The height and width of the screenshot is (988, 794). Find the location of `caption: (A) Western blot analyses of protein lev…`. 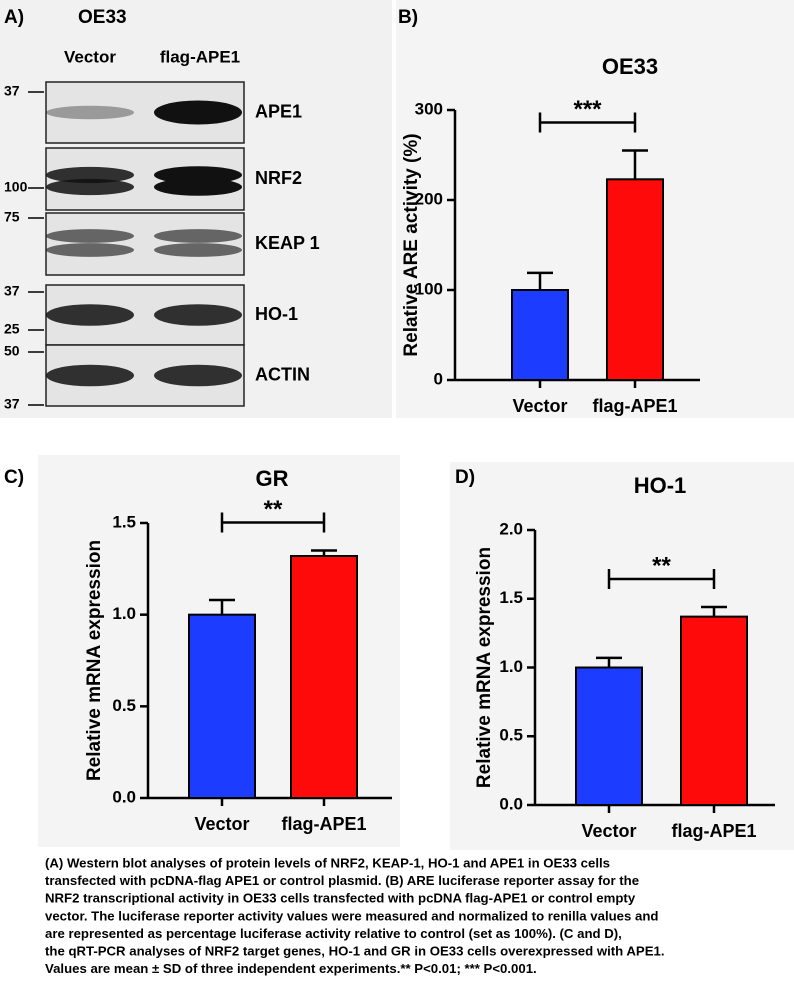

caption: (A) Western blot analyses of protein lev… is located at coordinates (355, 915).